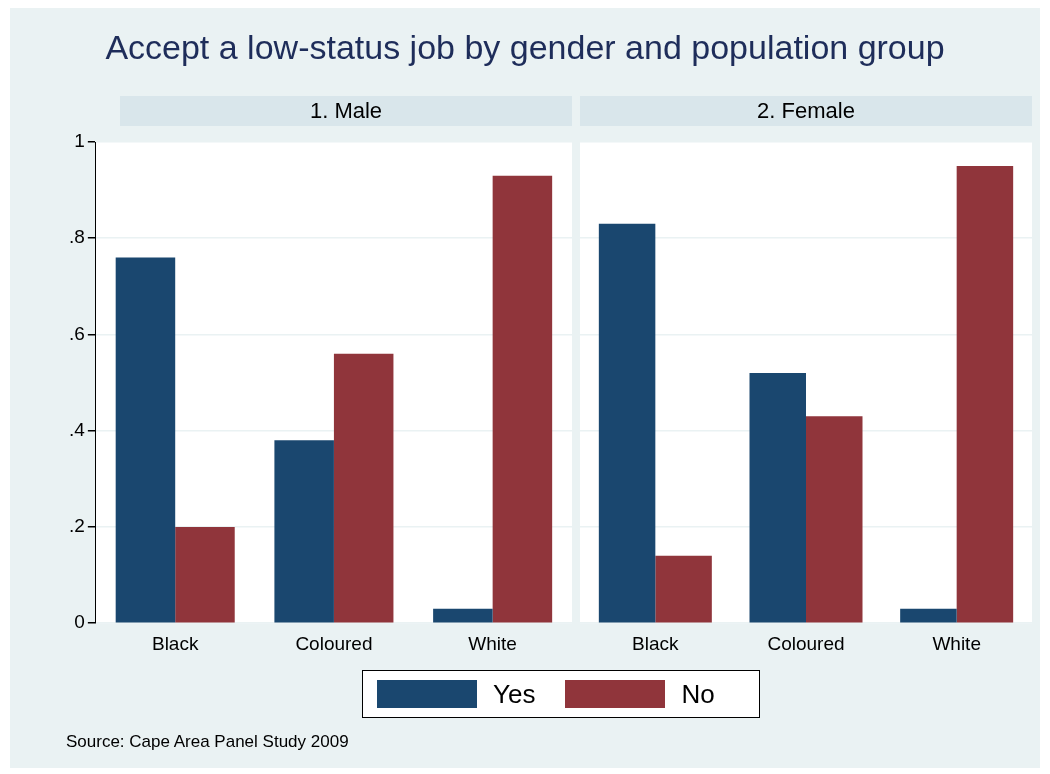  Describe the element at coordinates (76, 333) in the screenshot. I see `y-tick-label: .6` at that location.